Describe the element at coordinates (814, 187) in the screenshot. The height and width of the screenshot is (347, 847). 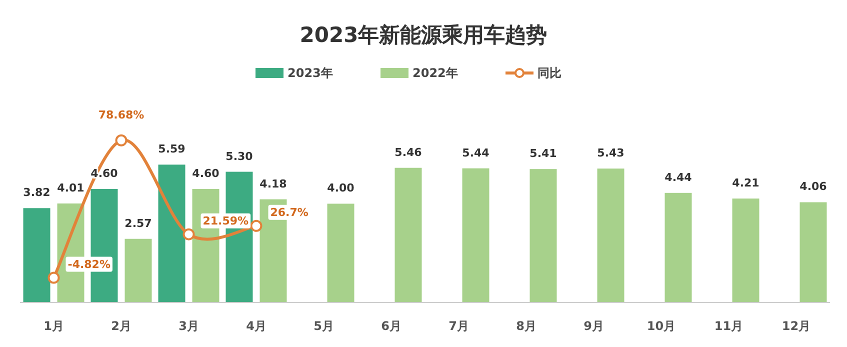
I see `data-label: 4.06` at that location.